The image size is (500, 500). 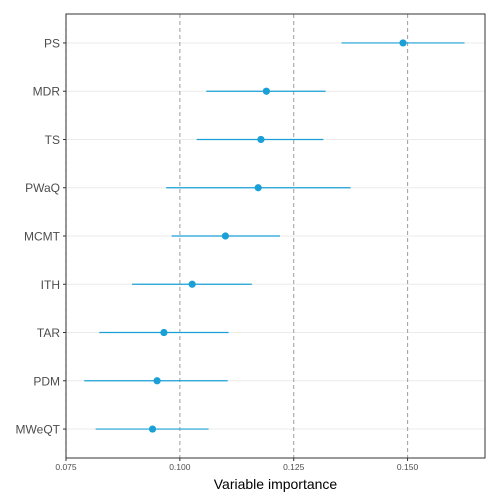 What do you see at coordinates (47, 92) in the screenshot?
I see `y-tick-label-mdr: MDR` at bounding box center [47, 92].